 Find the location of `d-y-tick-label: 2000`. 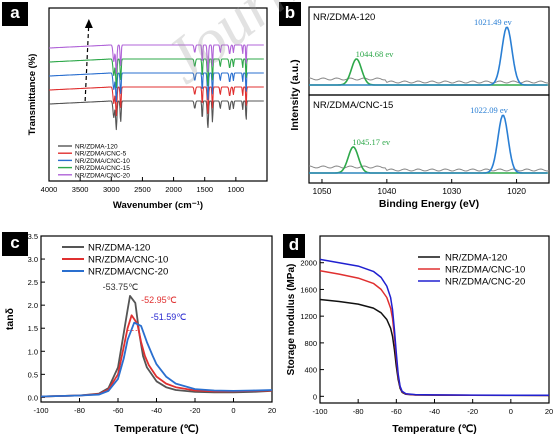

d-y-tick-label: 2000 is located at coordinates (308, 263).